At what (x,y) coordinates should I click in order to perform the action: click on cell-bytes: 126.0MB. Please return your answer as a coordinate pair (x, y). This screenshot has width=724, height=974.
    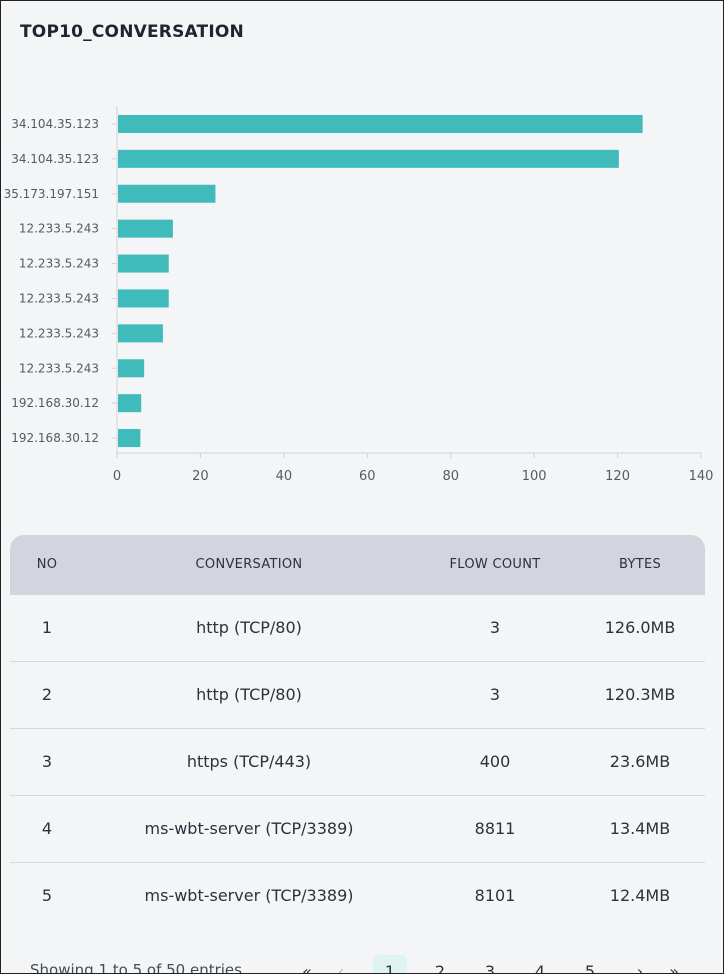
    Looking at the image, I should click on (640, 627).